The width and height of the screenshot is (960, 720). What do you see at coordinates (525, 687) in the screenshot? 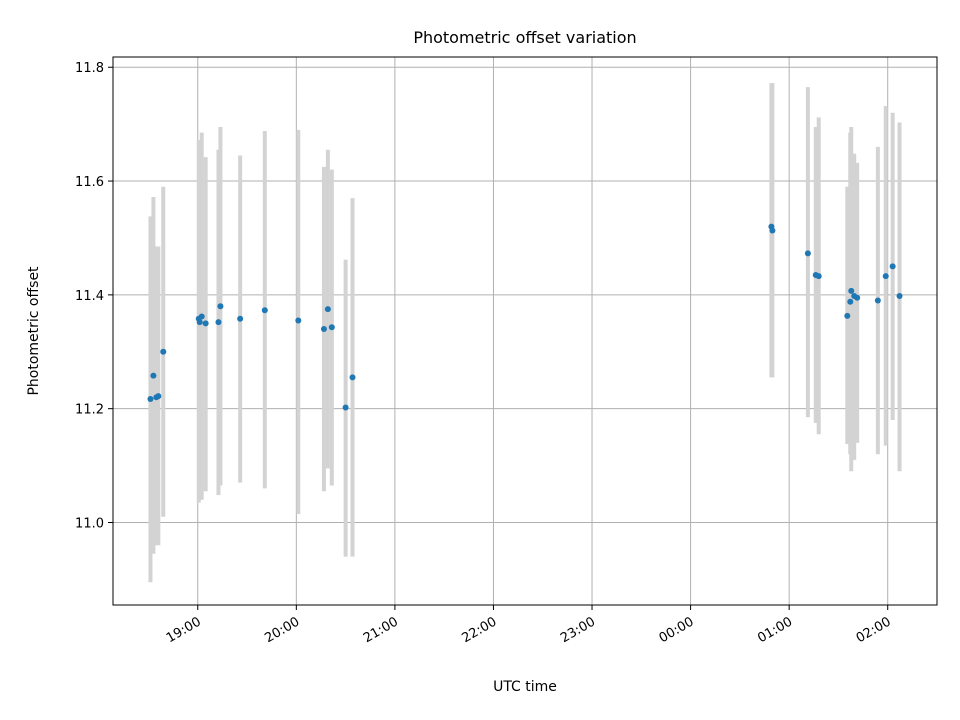
I see `x-axis-label: UTC time` at bounding box center [525, 687].